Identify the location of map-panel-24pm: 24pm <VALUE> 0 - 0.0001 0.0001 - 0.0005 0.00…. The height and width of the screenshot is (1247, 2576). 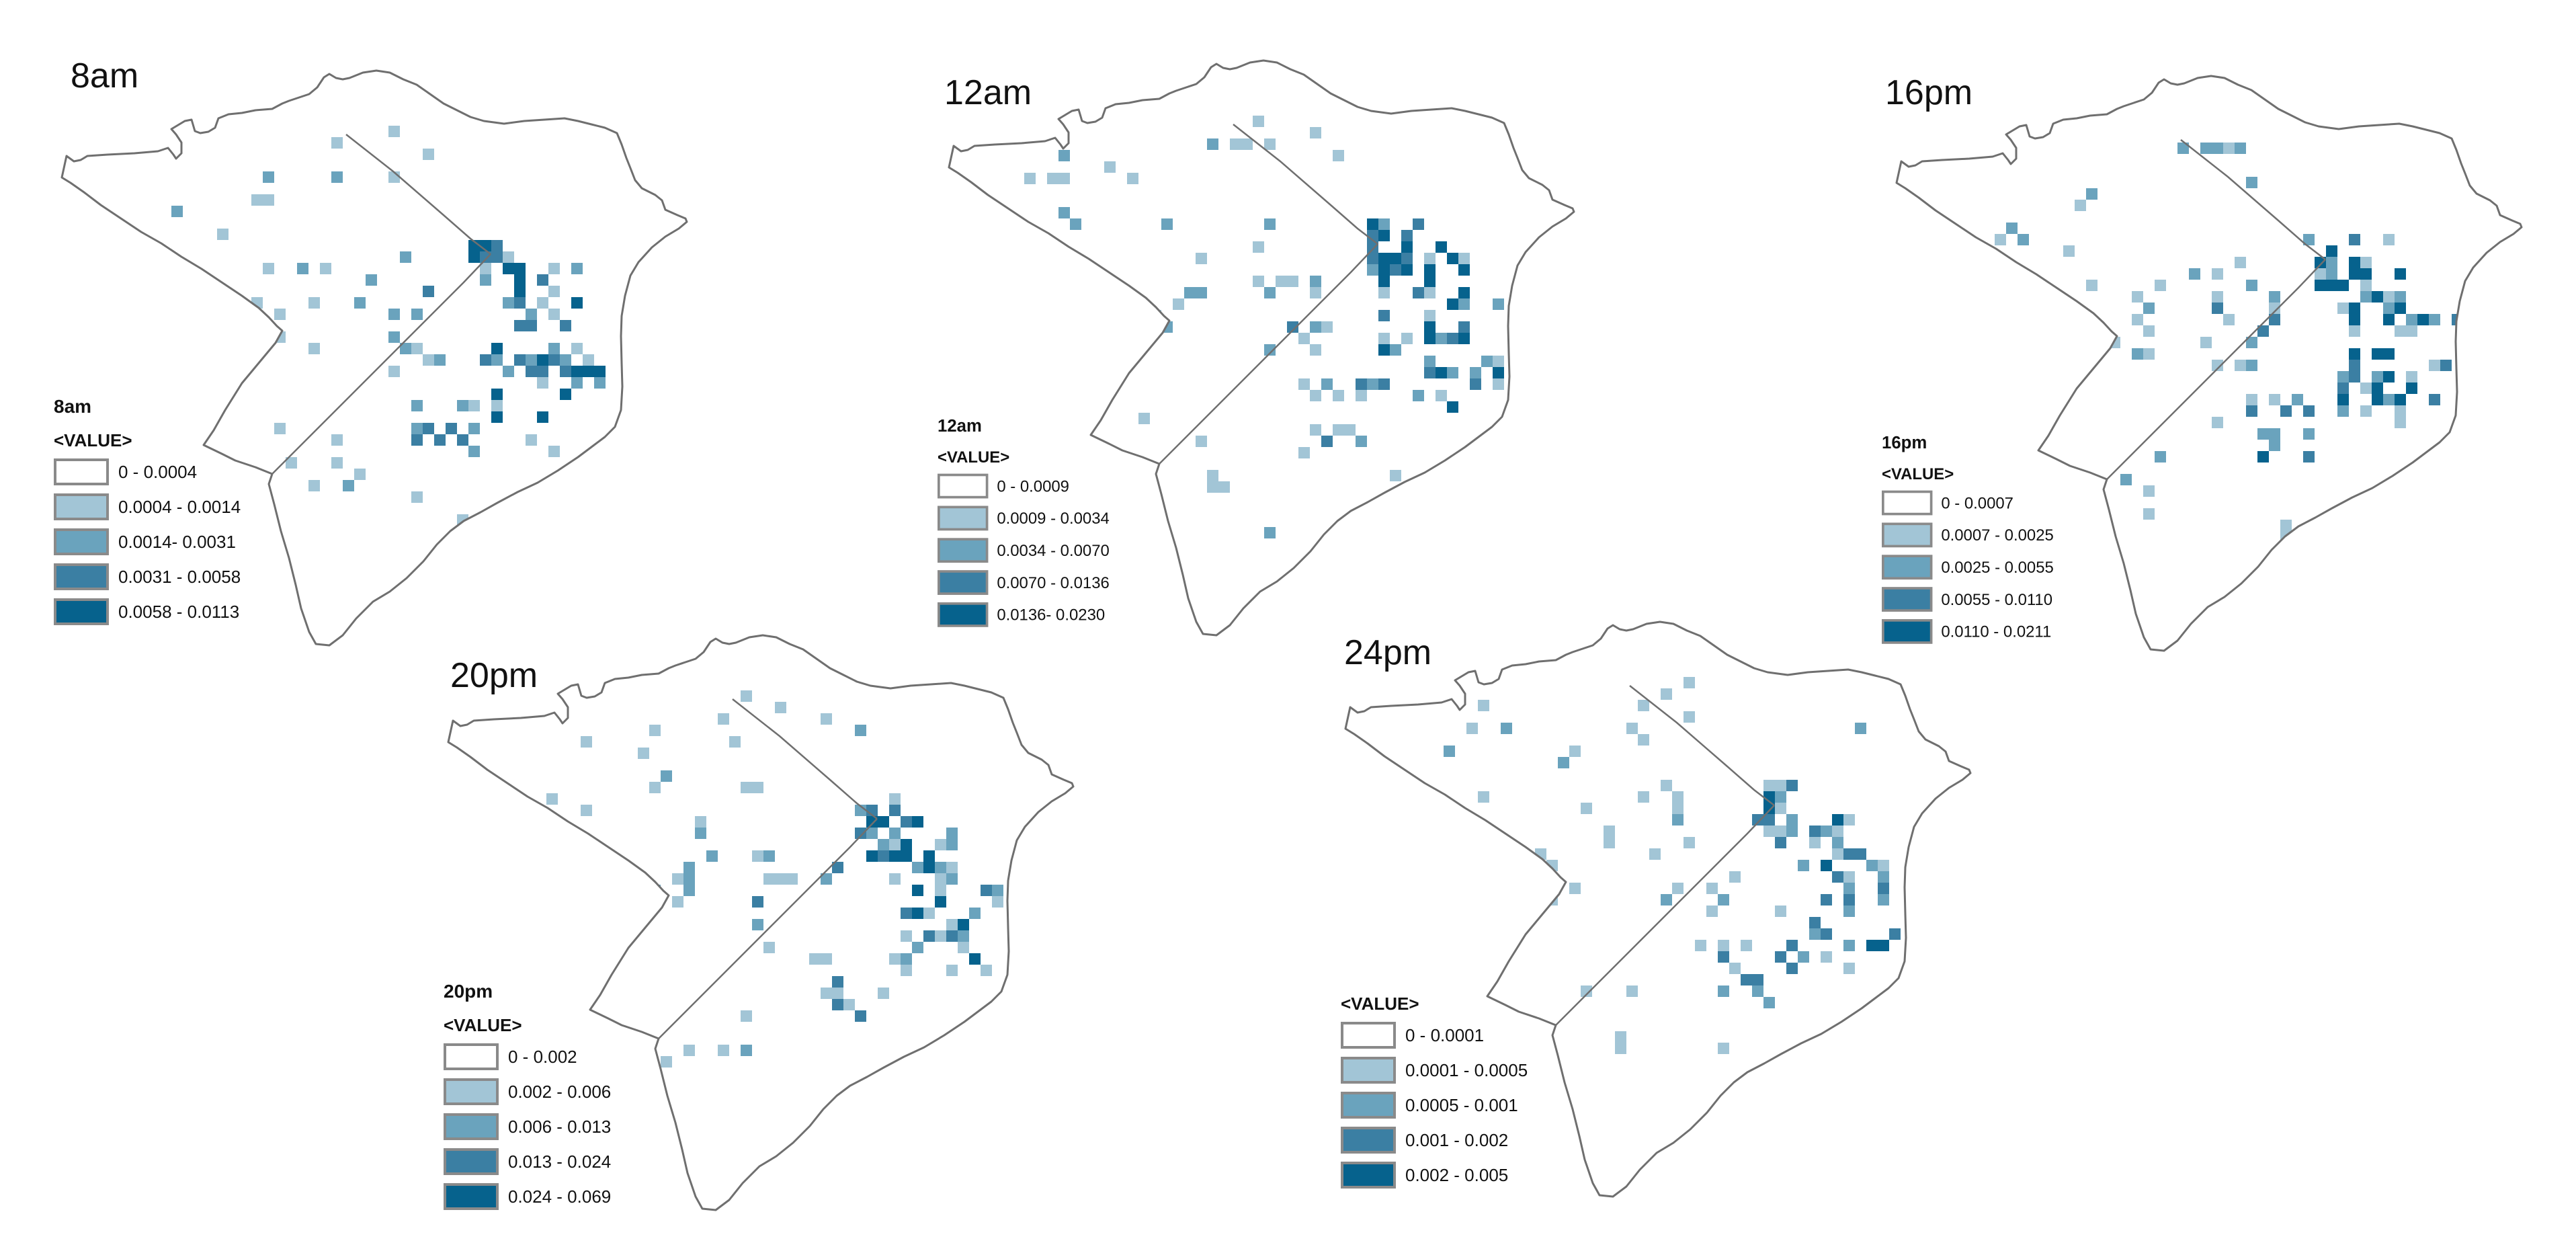
(1656, 909).